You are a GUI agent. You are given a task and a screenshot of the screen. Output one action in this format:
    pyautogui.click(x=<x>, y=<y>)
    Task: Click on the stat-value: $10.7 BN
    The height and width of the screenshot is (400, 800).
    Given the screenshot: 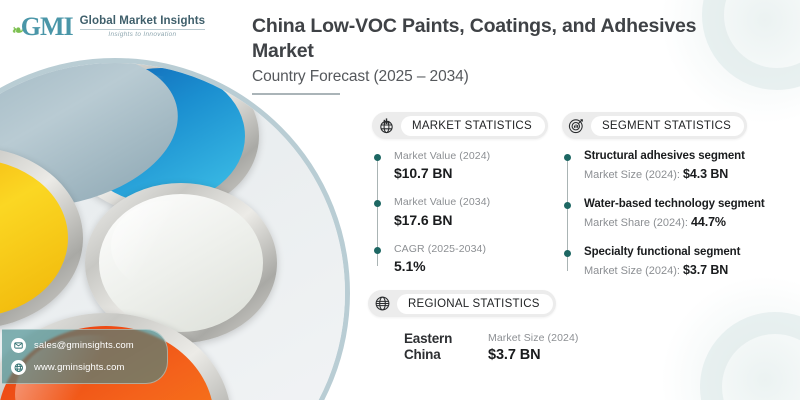 What is the action you would take?
    pyautogui.click(x=423, y=173)
    